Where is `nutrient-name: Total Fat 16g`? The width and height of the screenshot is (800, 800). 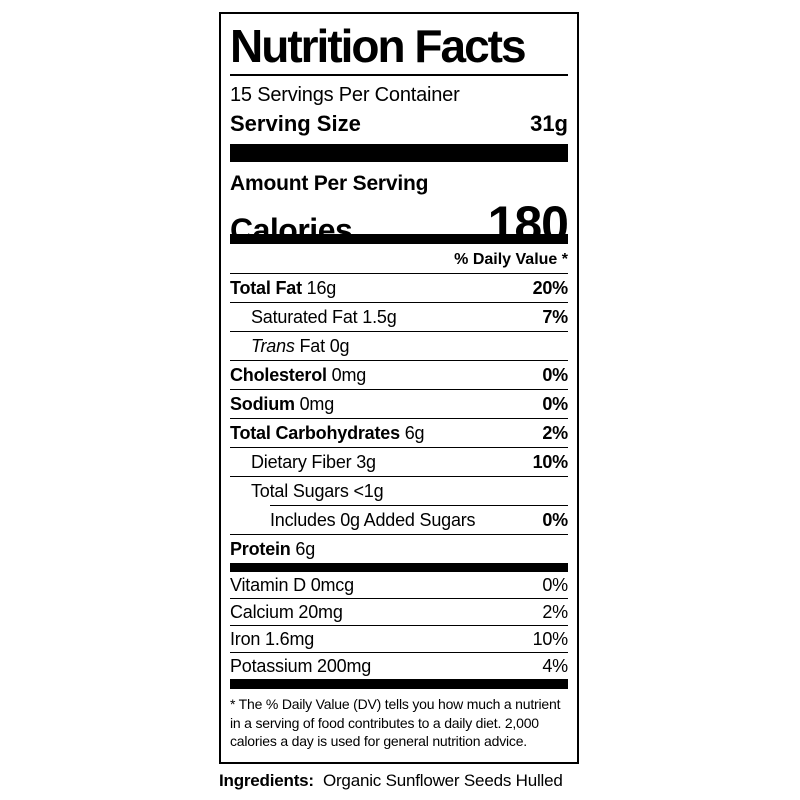 nutrient-name: Total Fat 16g is located at coordinates (283, 288).